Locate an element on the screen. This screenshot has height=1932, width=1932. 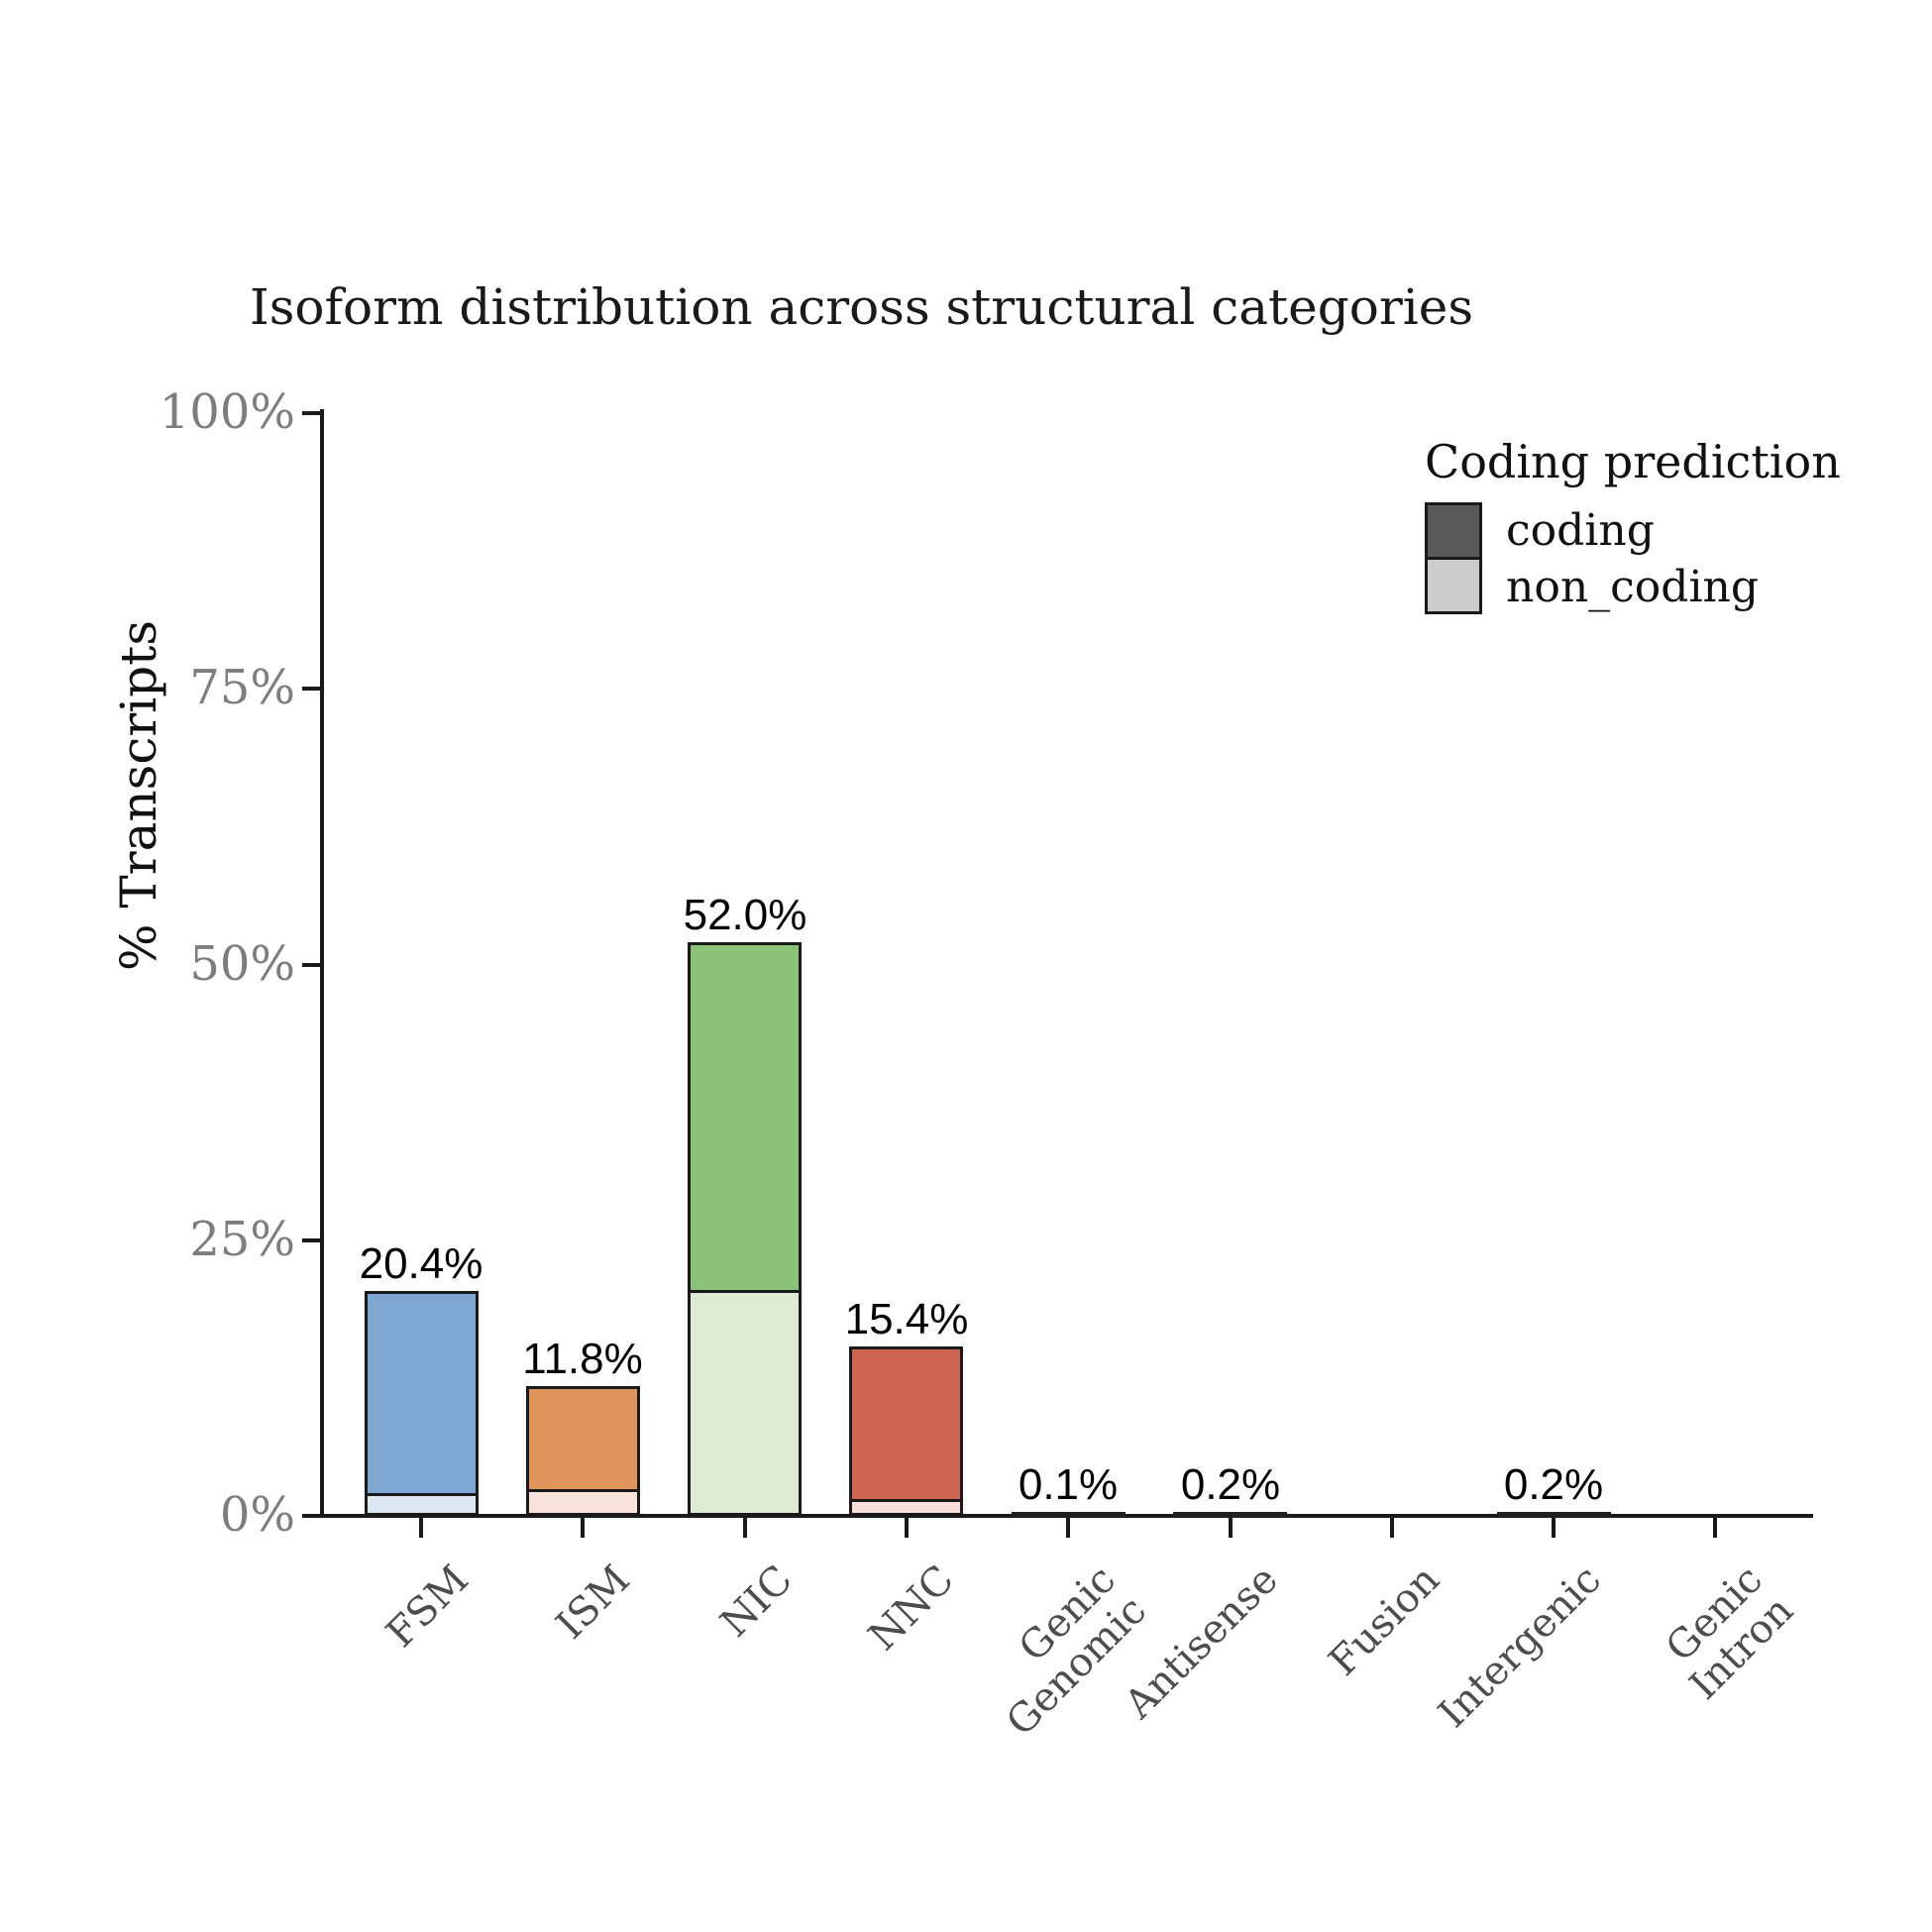
bar-genic-genomic is located at coordinates (1069, 1515).